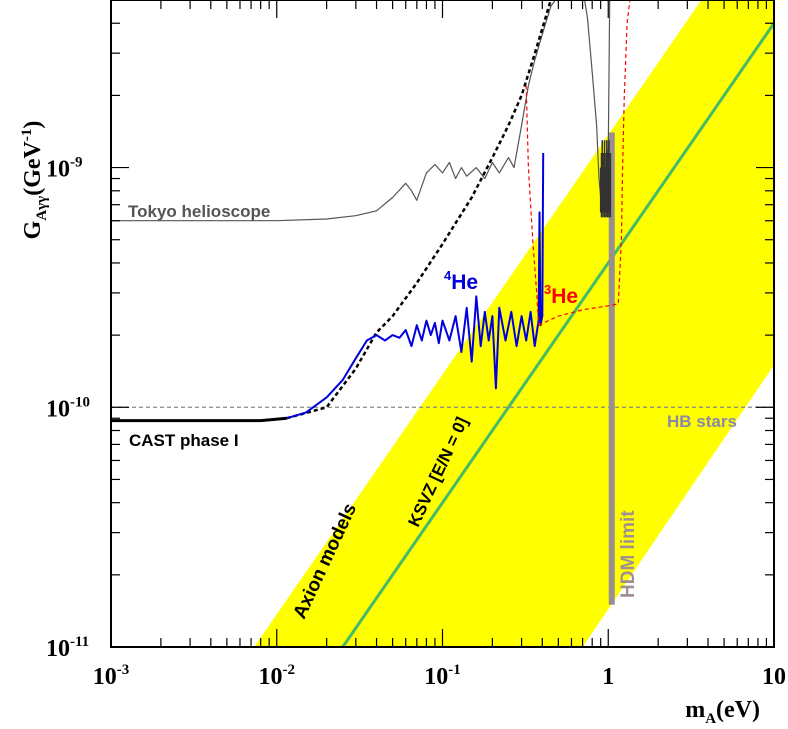 The height and width of the screenshot is (729, 788). Describe the element at coordinates (584, 163) in the screenshot. I see `series-4-line` at that location.